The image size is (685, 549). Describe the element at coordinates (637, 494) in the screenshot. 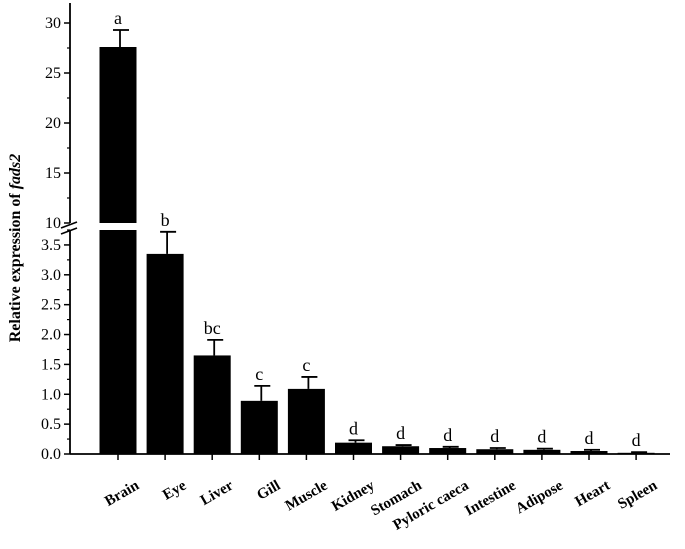

I see `x-tick-label: Spleen` at that location.